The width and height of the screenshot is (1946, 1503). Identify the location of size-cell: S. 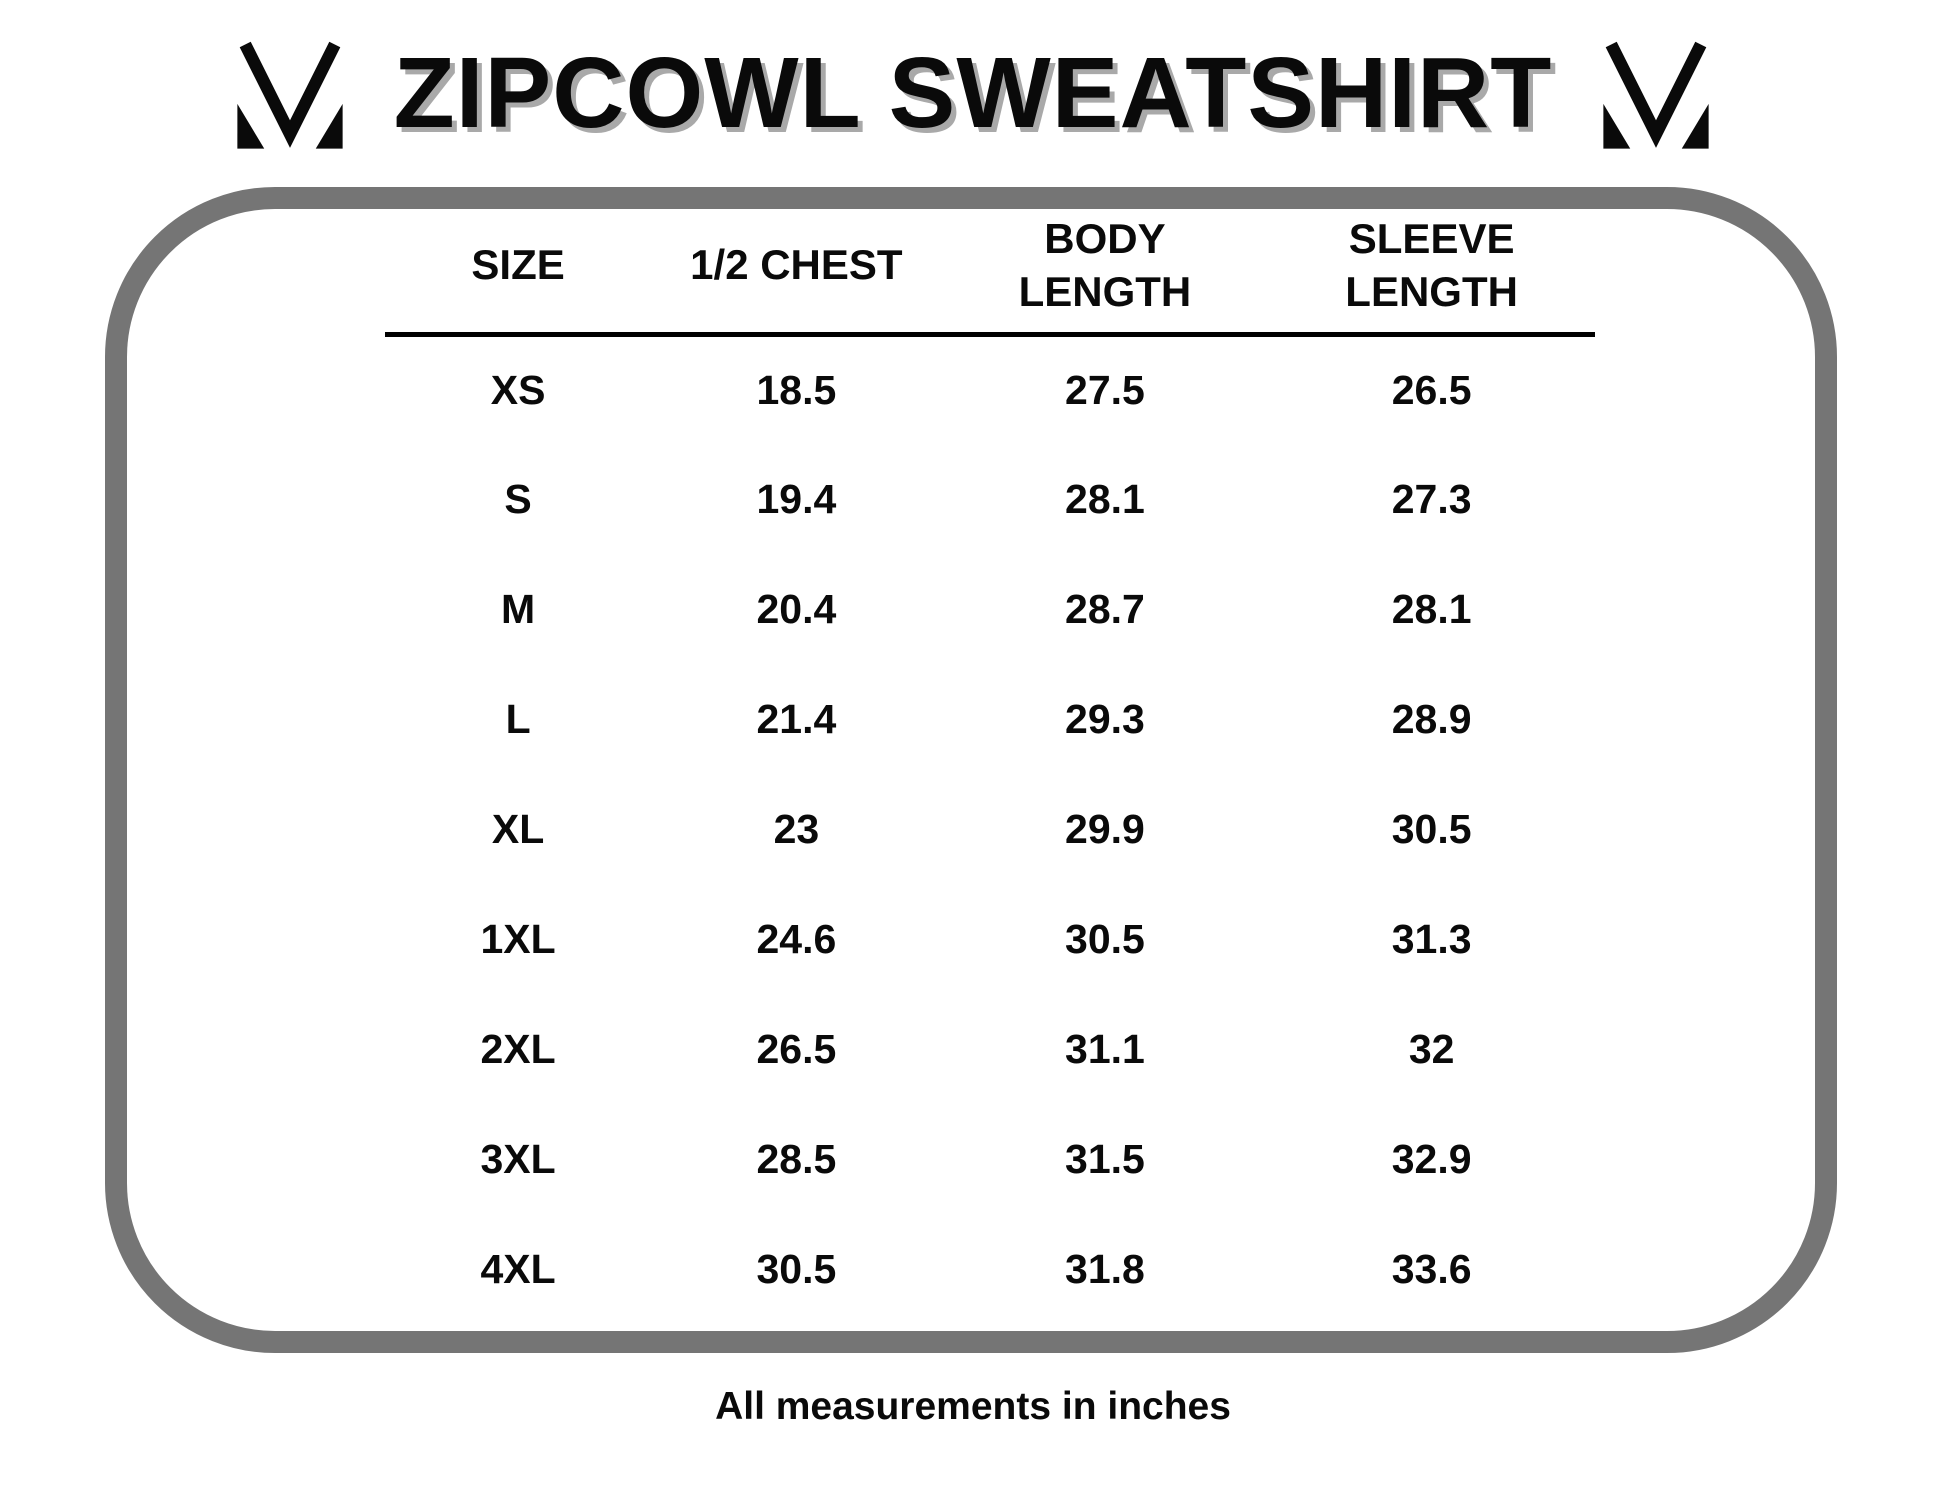
(518, 499).